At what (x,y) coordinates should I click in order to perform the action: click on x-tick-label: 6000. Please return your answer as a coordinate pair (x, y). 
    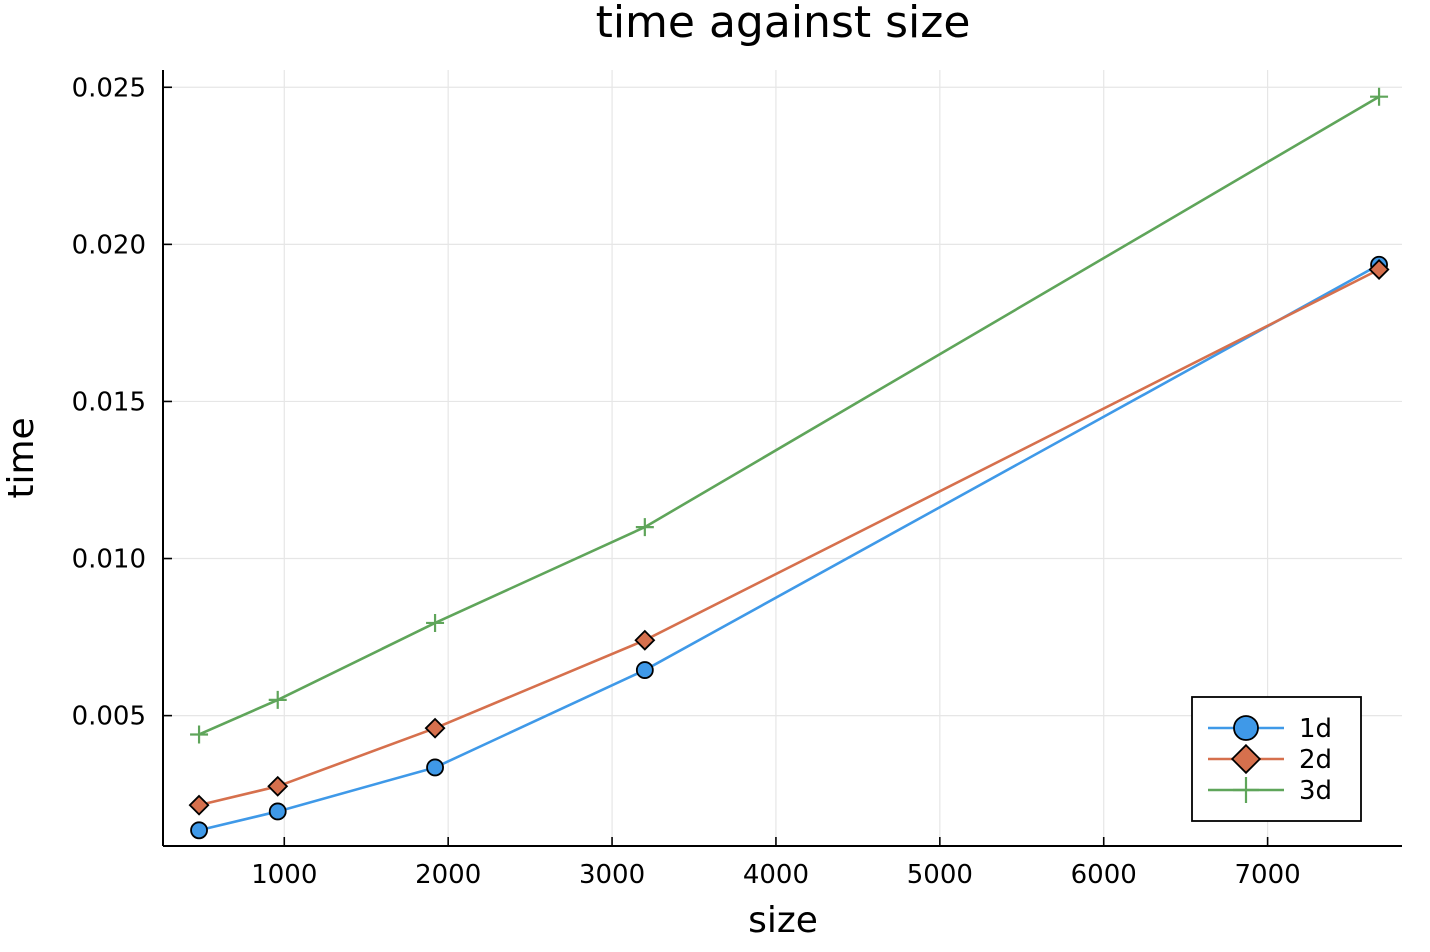
    Looking at the image, I should click on (1104, 875).